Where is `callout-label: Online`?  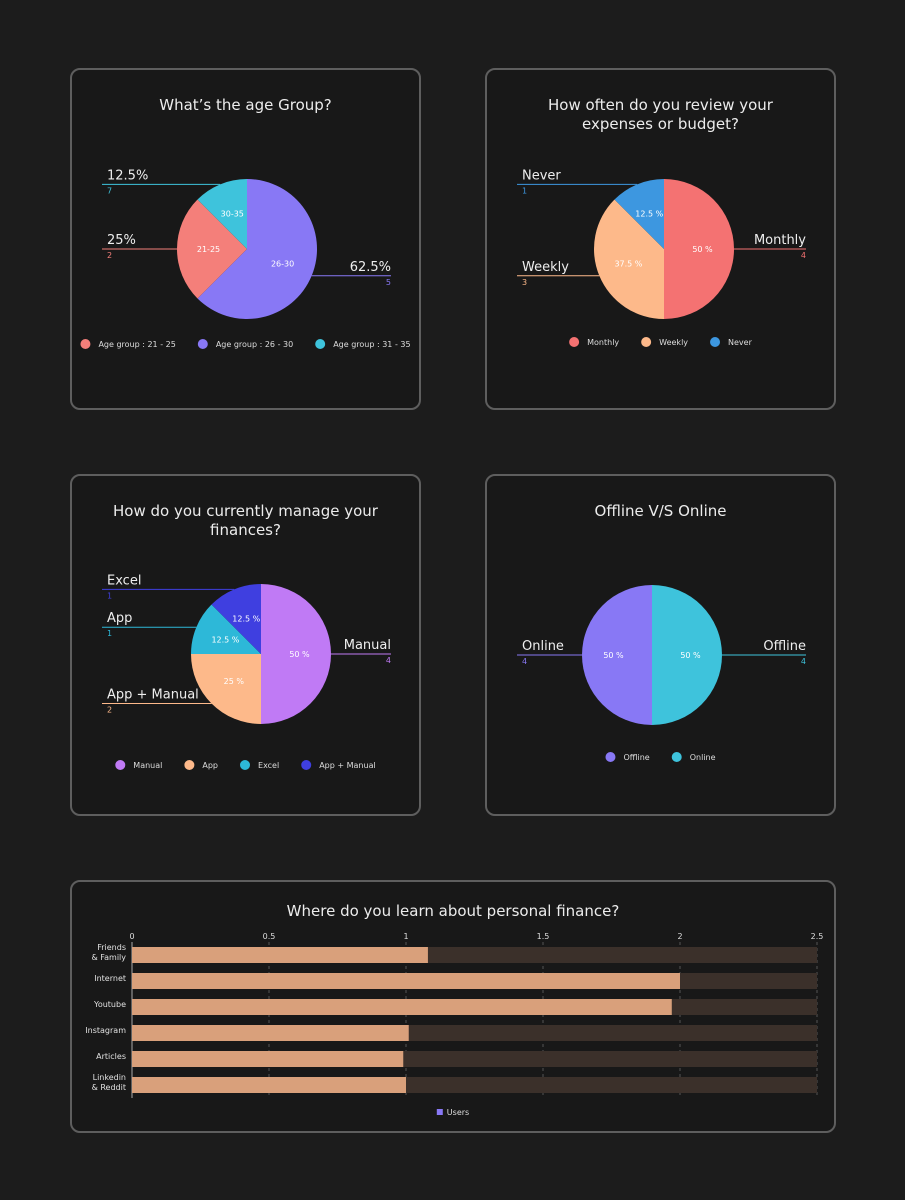 callout-label: Online is located at coordinates (543, 646).